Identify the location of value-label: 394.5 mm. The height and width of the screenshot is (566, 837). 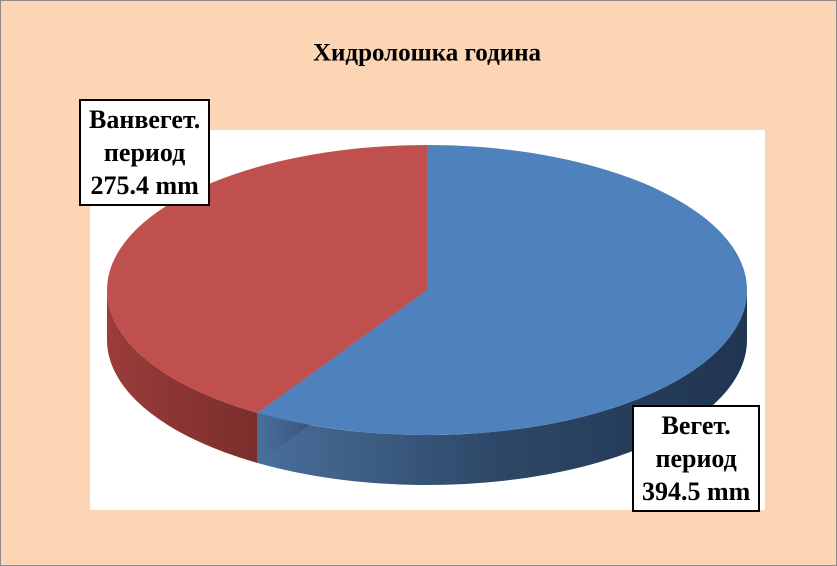
(696, 491).